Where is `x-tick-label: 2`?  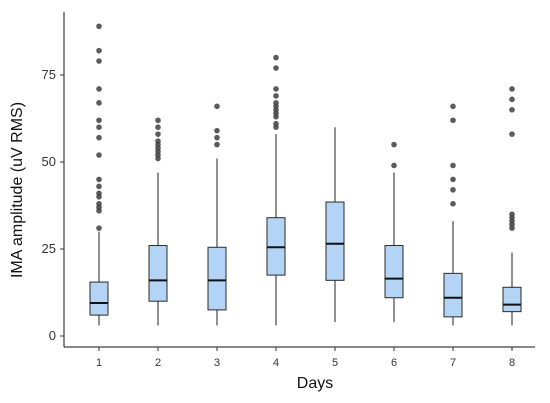 x-tick-label: 2 is located at coordinates (158, 363).